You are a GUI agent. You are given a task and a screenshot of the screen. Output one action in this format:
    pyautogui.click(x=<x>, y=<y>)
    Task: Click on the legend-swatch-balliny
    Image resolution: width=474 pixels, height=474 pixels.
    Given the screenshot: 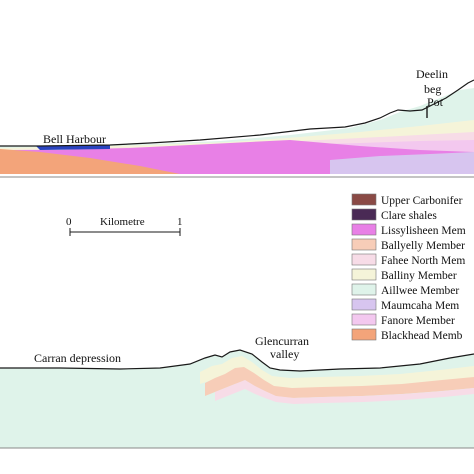 What is the action you would take?
    pyautogui.click(x=364, y=274)
    